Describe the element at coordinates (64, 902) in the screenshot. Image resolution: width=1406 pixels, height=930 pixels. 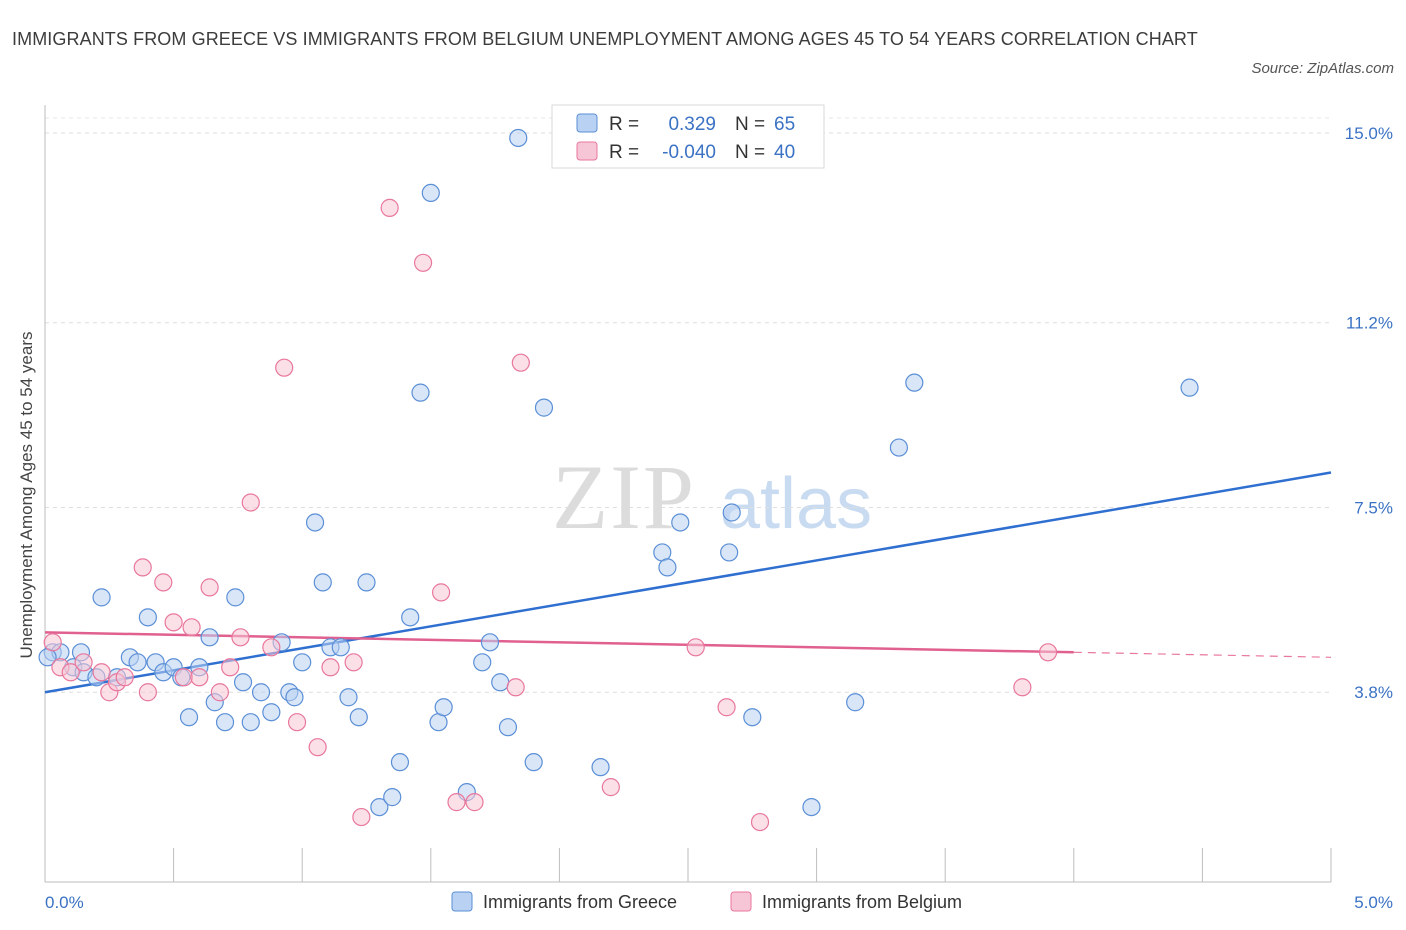
I see `x-tick-label-0: 0.0%` at that location.